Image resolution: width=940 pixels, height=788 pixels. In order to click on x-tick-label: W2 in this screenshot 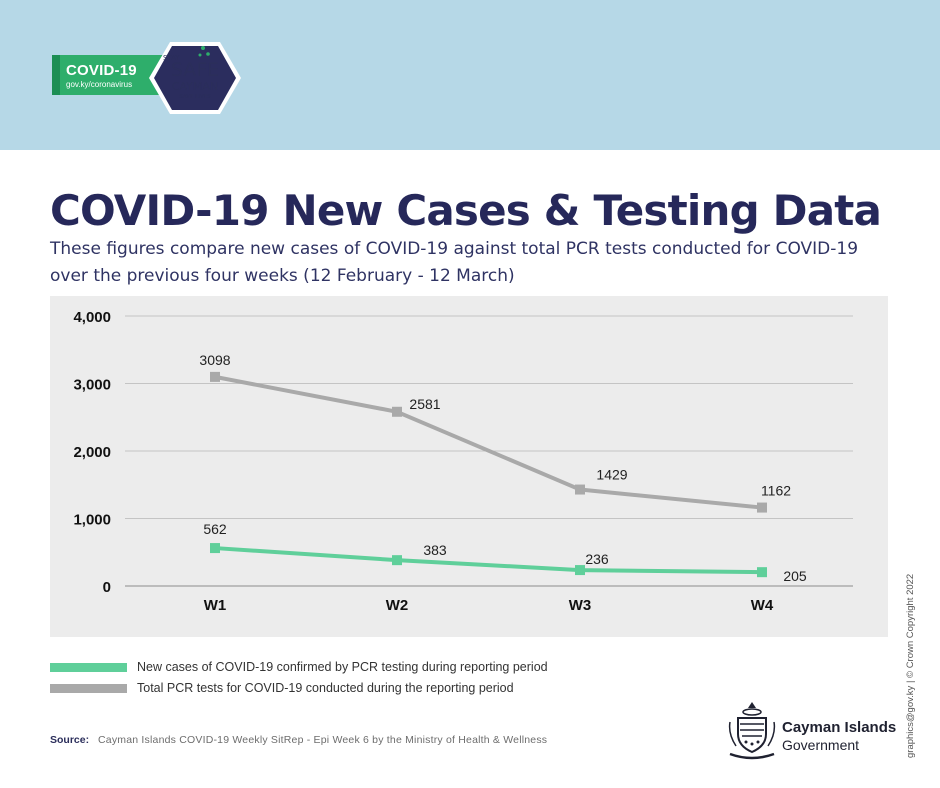, I will do `click(397, 605)`.